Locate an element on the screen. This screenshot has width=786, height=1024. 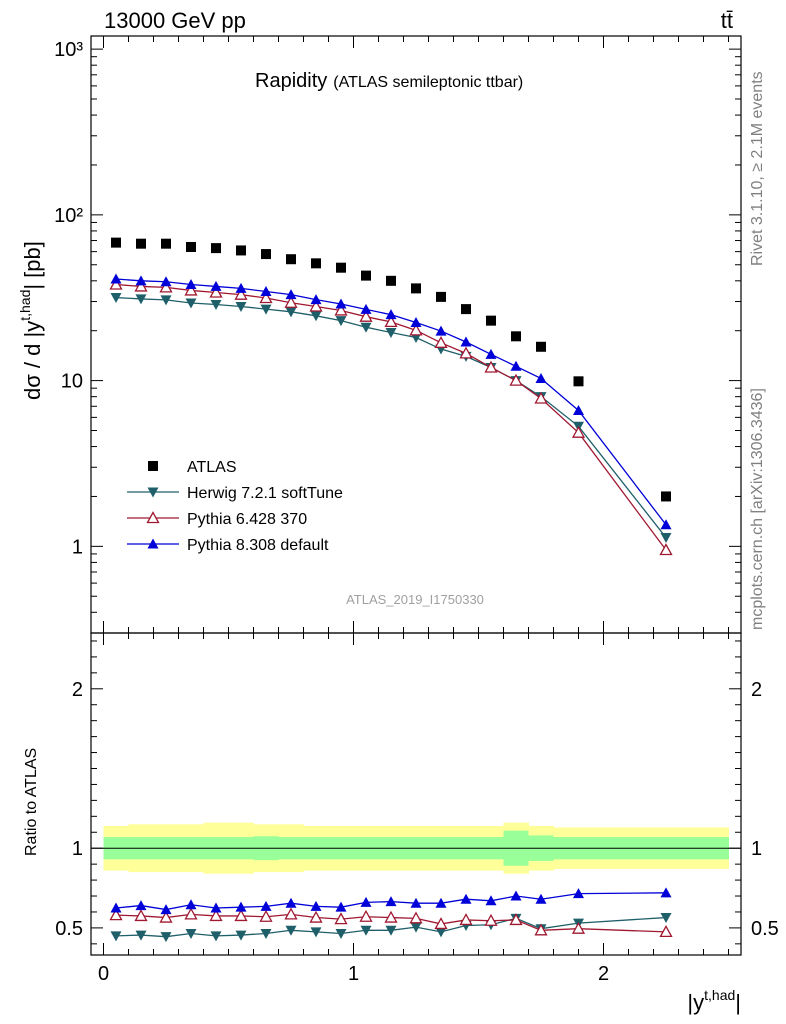
analysis-id: ATLAS_2019_I1750330 is located at coordinates (415, 599).